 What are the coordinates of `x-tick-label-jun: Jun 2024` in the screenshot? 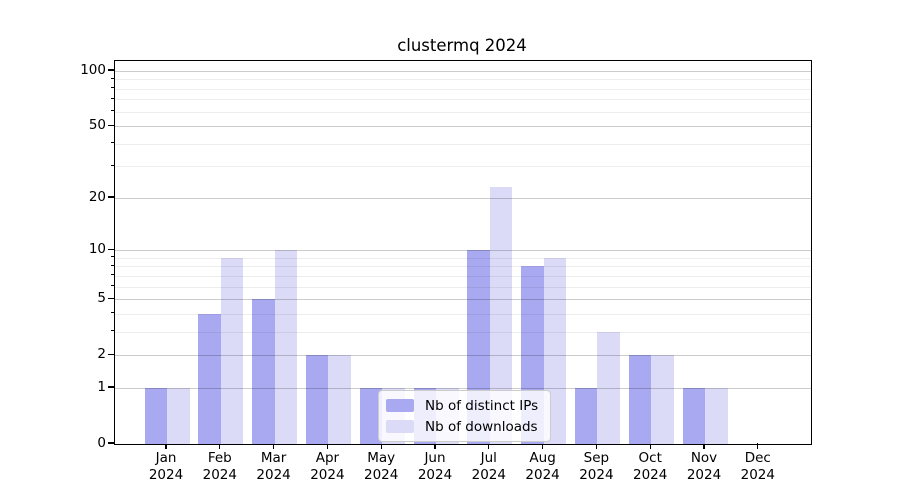 It's located at (435, 467).